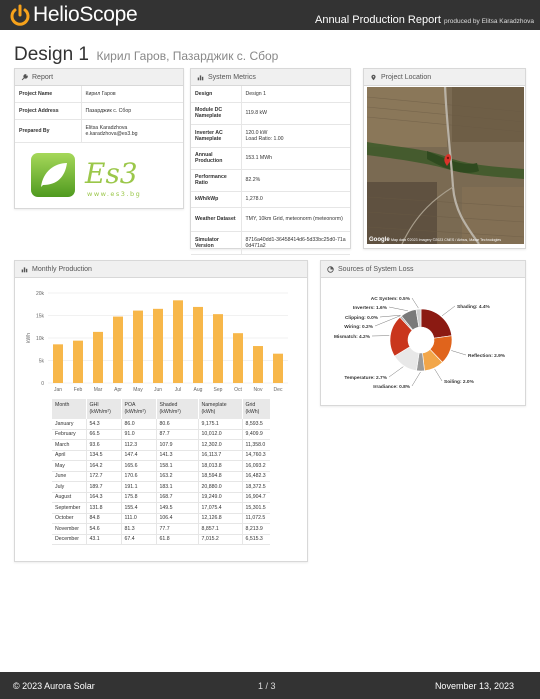 The width and height of the screenshot is (540, 699). Describe the element at coordinates (216, 243) in the screenshot. I see `row-key: Simulator Version` at that location.